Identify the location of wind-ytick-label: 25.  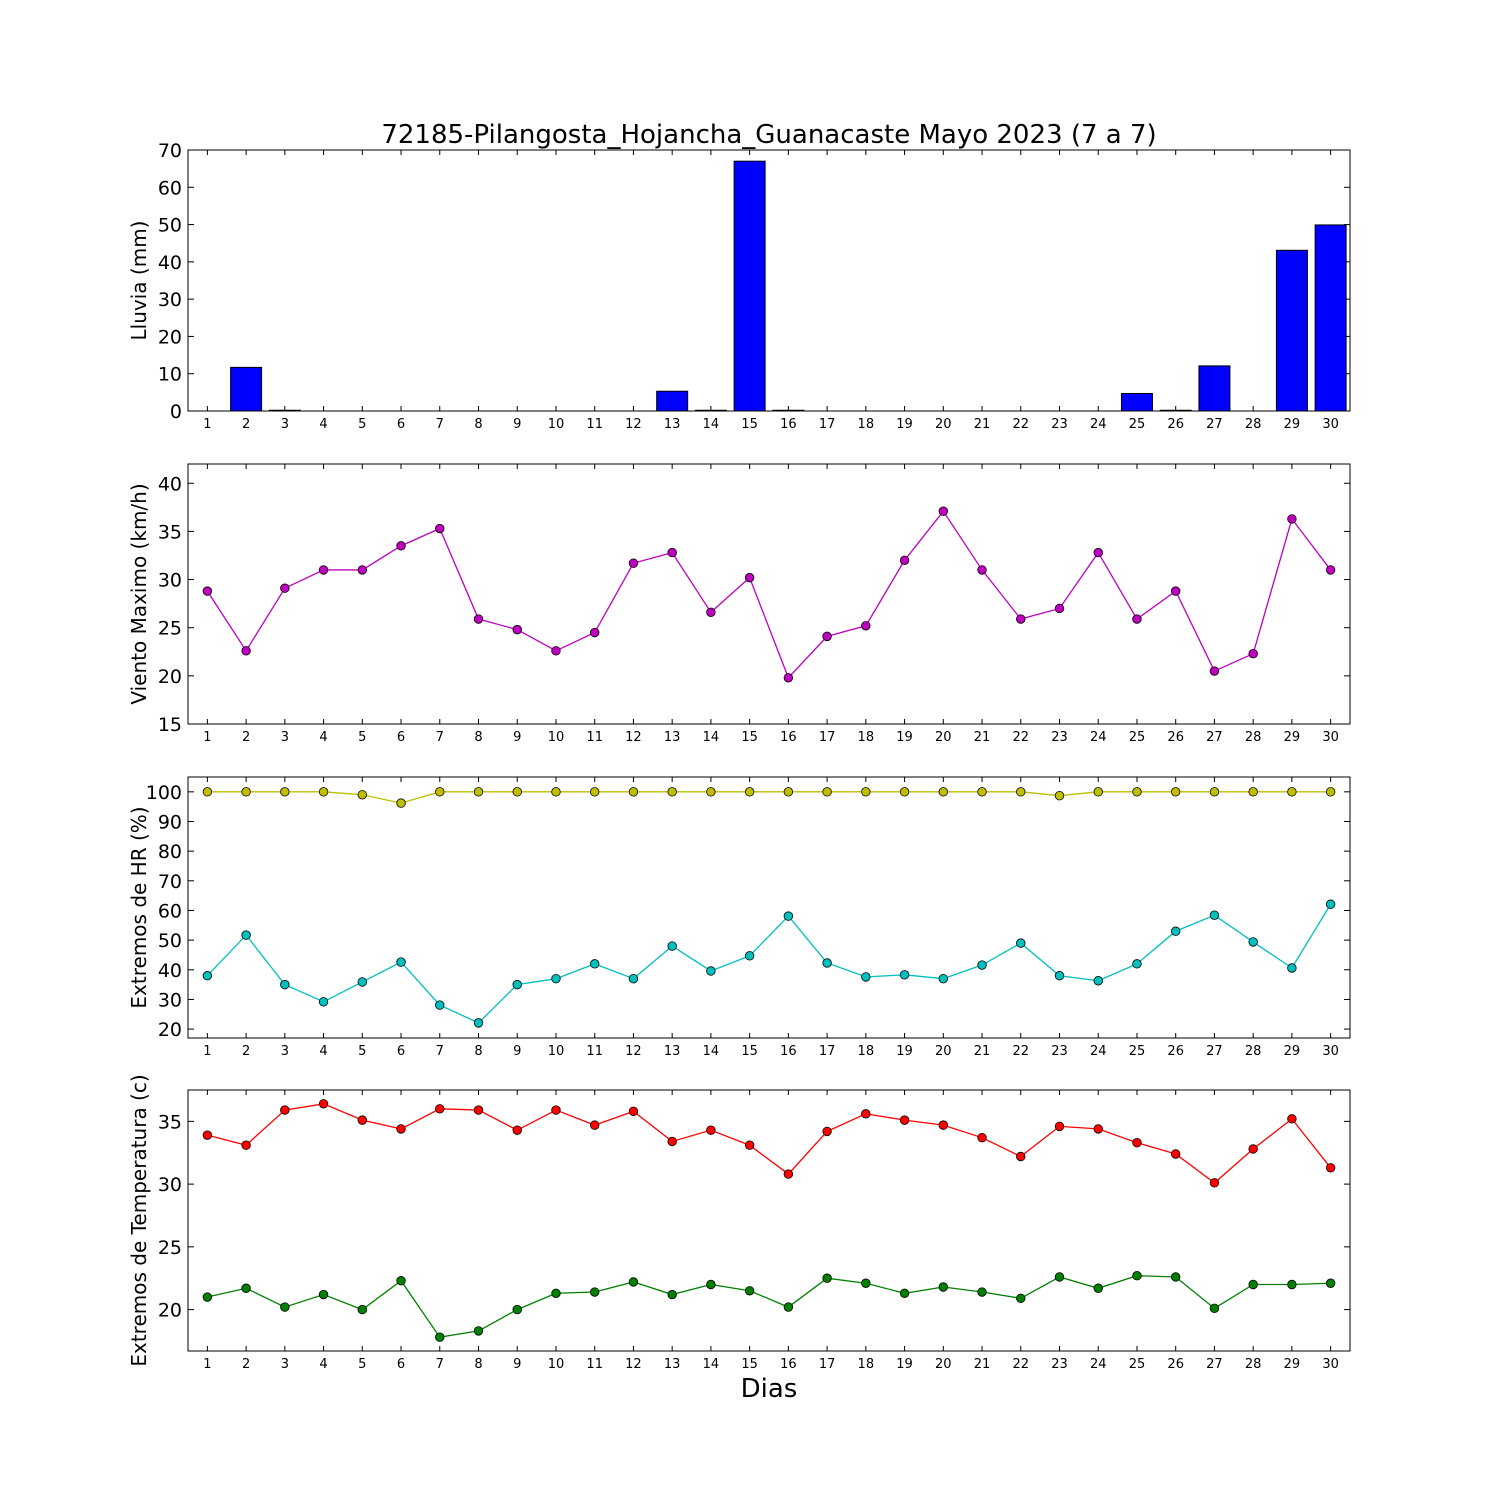
(170, 629).